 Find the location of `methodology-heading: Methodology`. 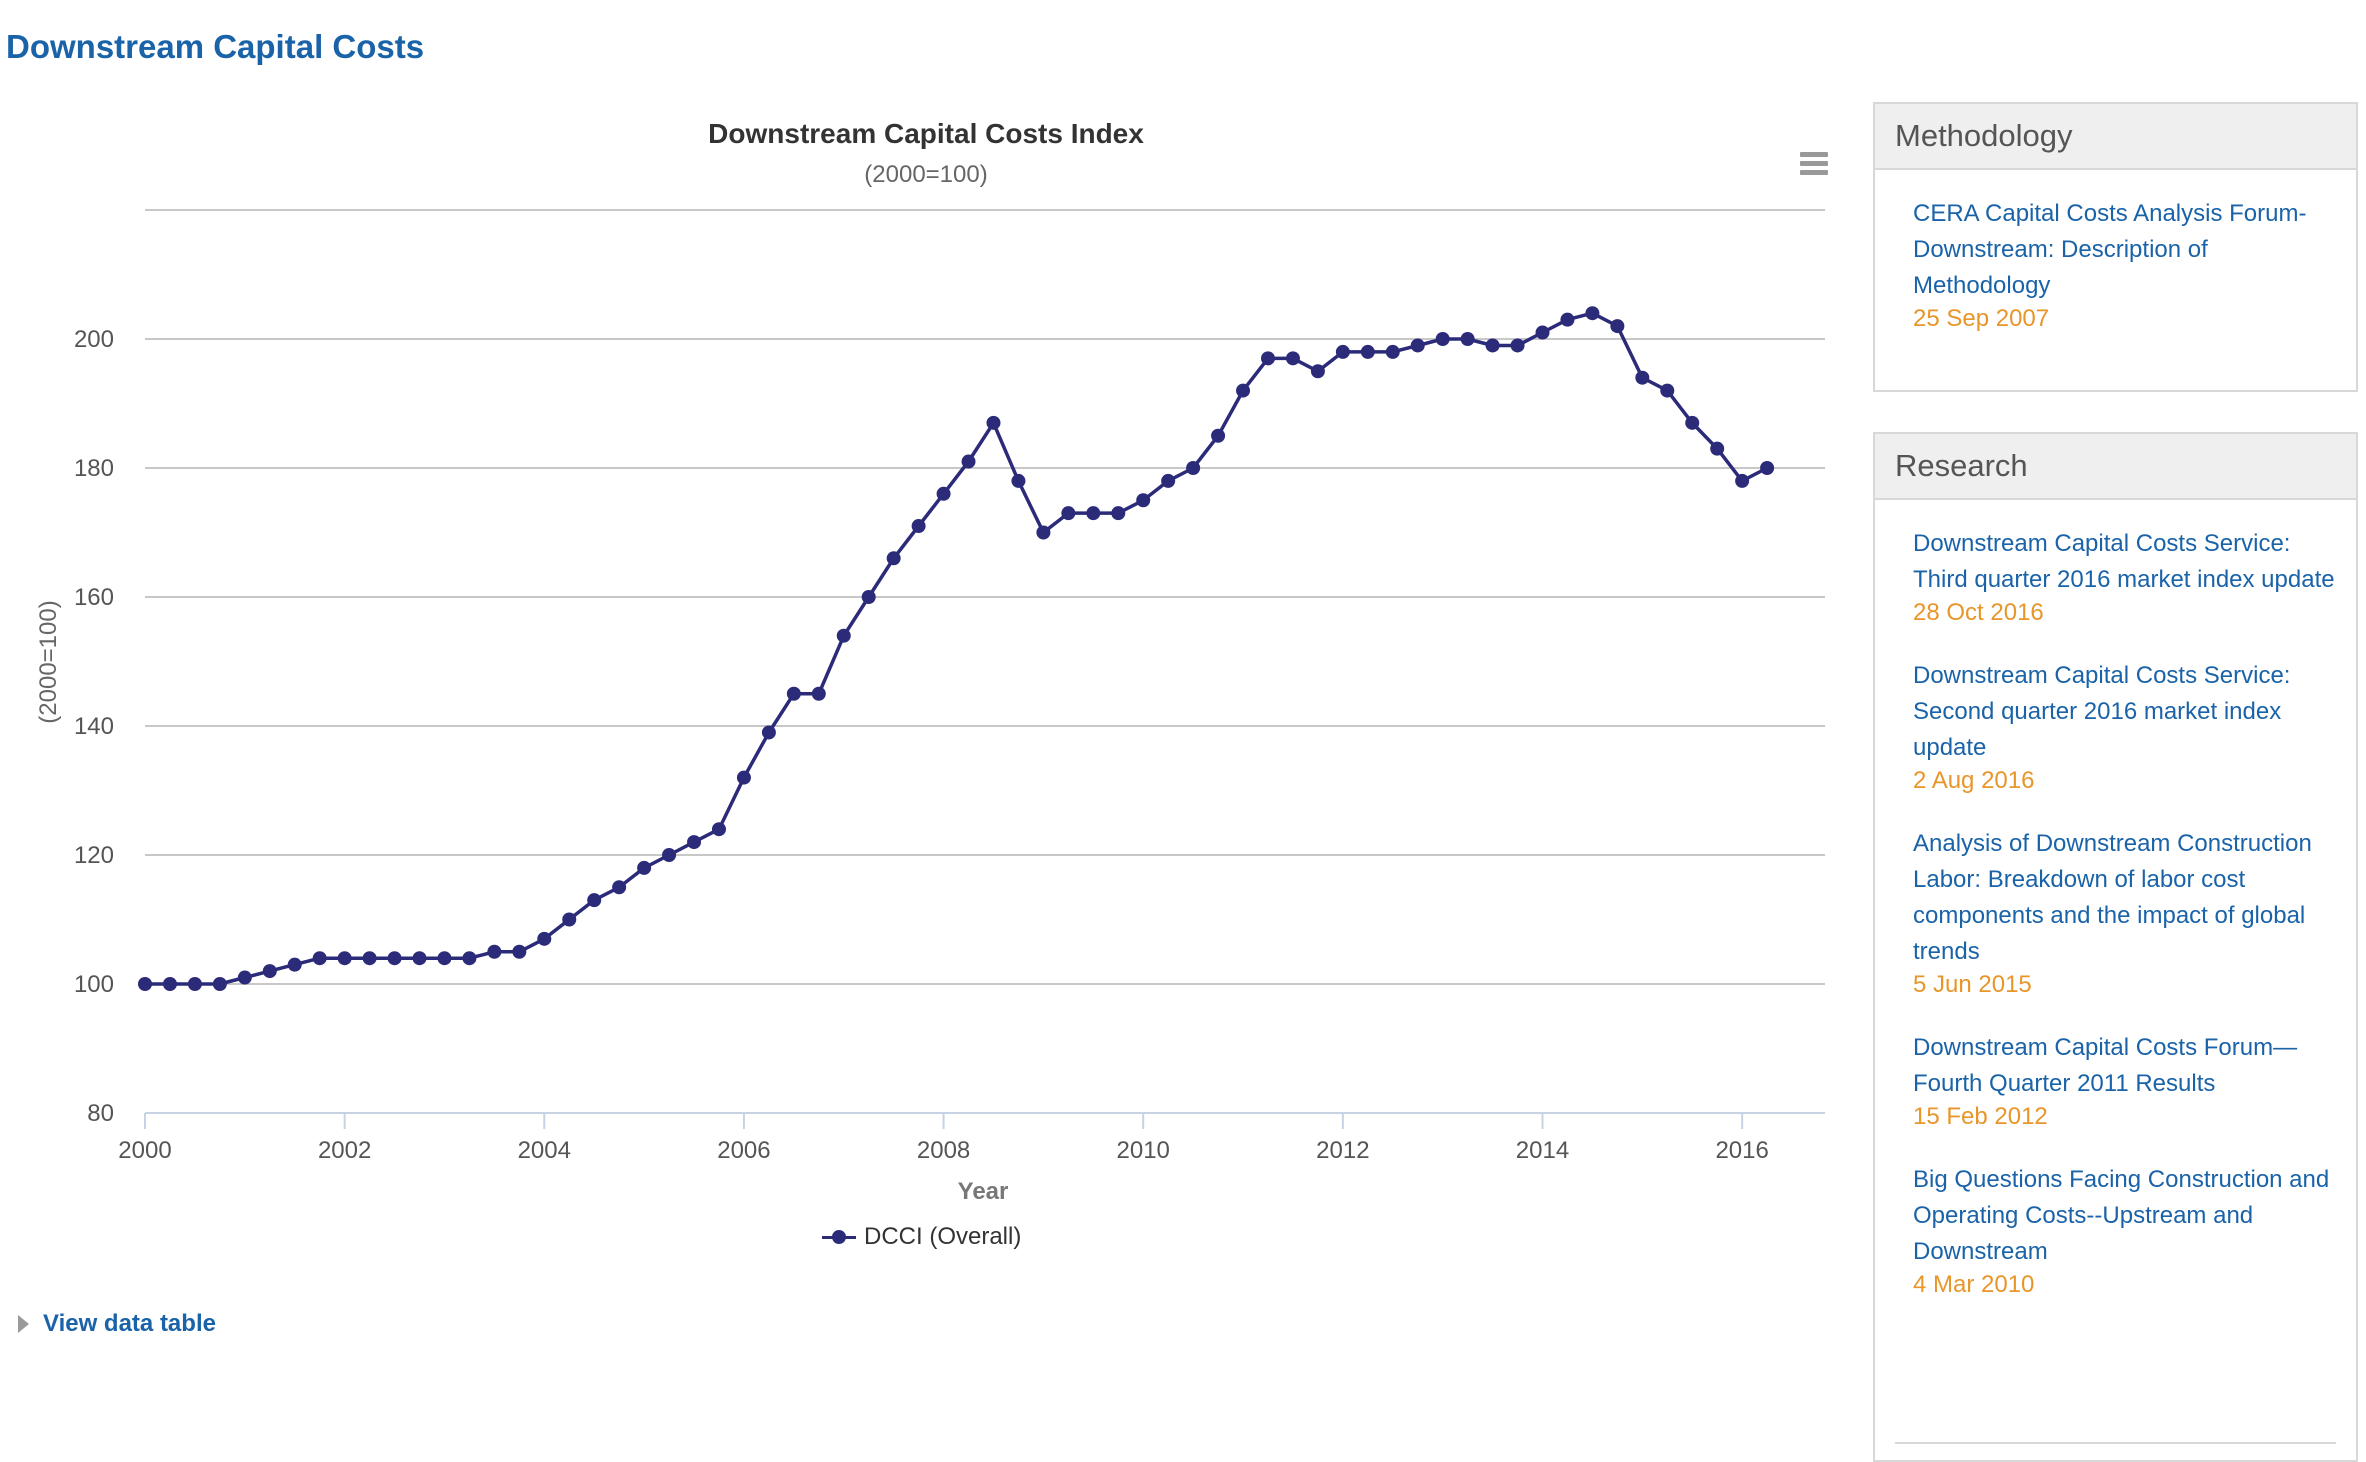

methodology-heading: Methodology is located at coordinates (2115, 137).